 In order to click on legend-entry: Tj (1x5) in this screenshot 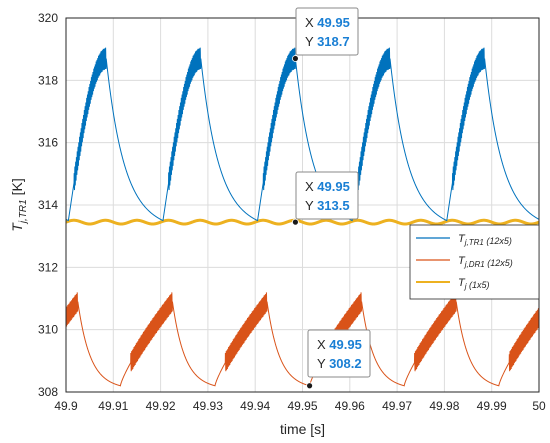, I will do `click(474, 284)`.